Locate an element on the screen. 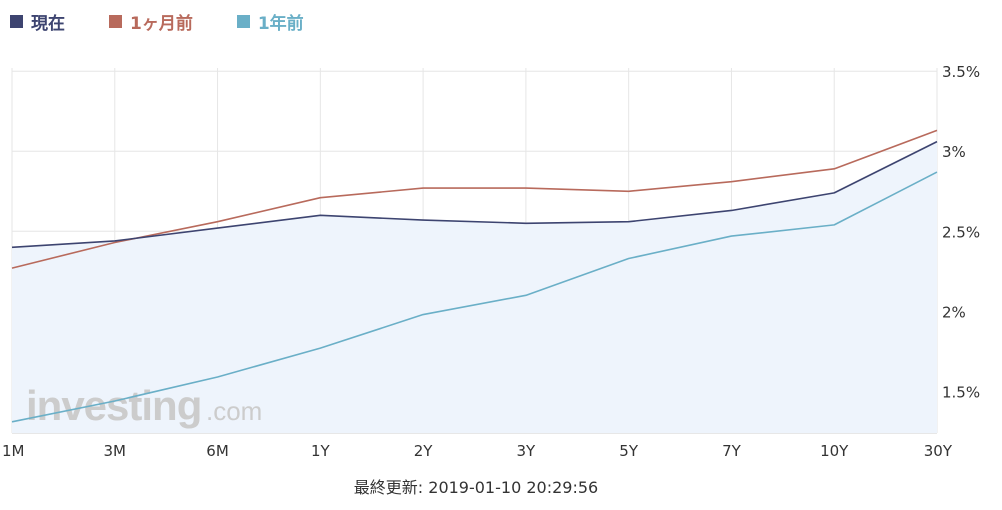 The width and height of the screenshot is (1002, 510). y-tick-label: 2.5% is located at coordinates (961, 232).